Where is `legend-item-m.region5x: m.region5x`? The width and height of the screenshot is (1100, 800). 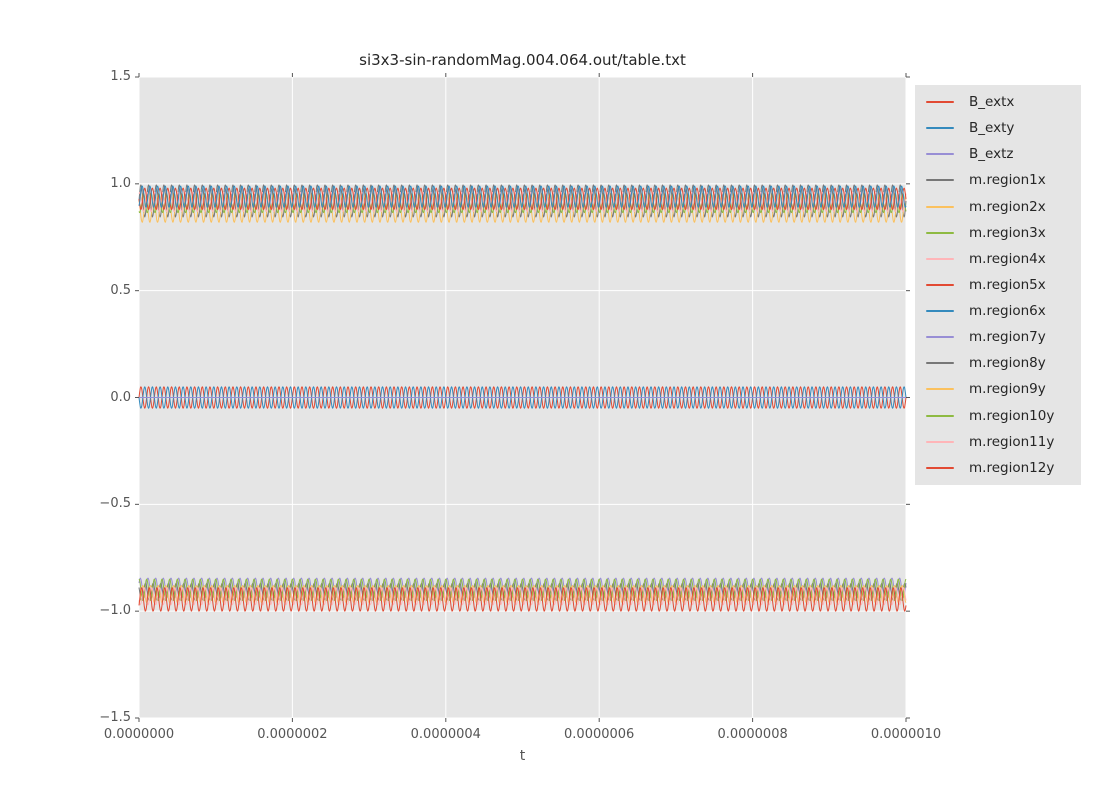
legend-item-m.region5x: m.region5x is located at coordinates (998, 285).